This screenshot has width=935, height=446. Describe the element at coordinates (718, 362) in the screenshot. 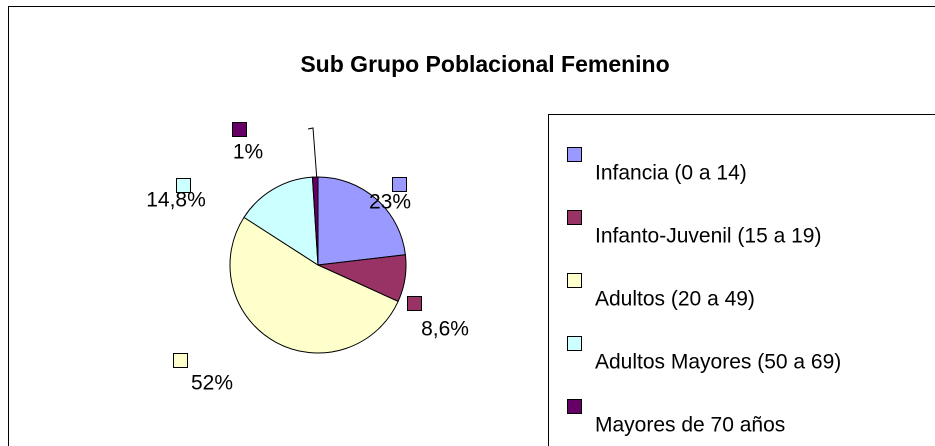

I see `legend-label: Adultos Mayores (50 a 69)` at that location.